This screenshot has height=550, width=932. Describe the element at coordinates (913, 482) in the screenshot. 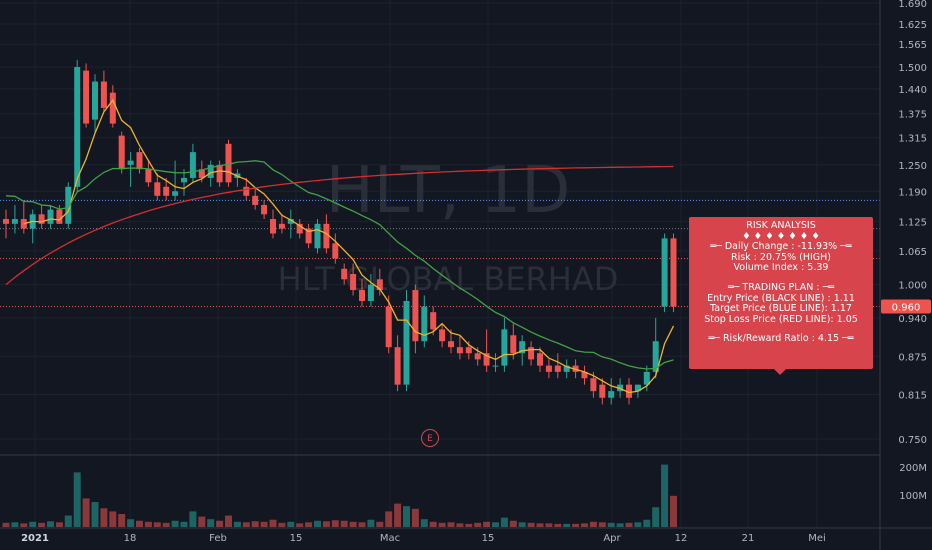

I see `volume-axis: 200M 100M` at that location.